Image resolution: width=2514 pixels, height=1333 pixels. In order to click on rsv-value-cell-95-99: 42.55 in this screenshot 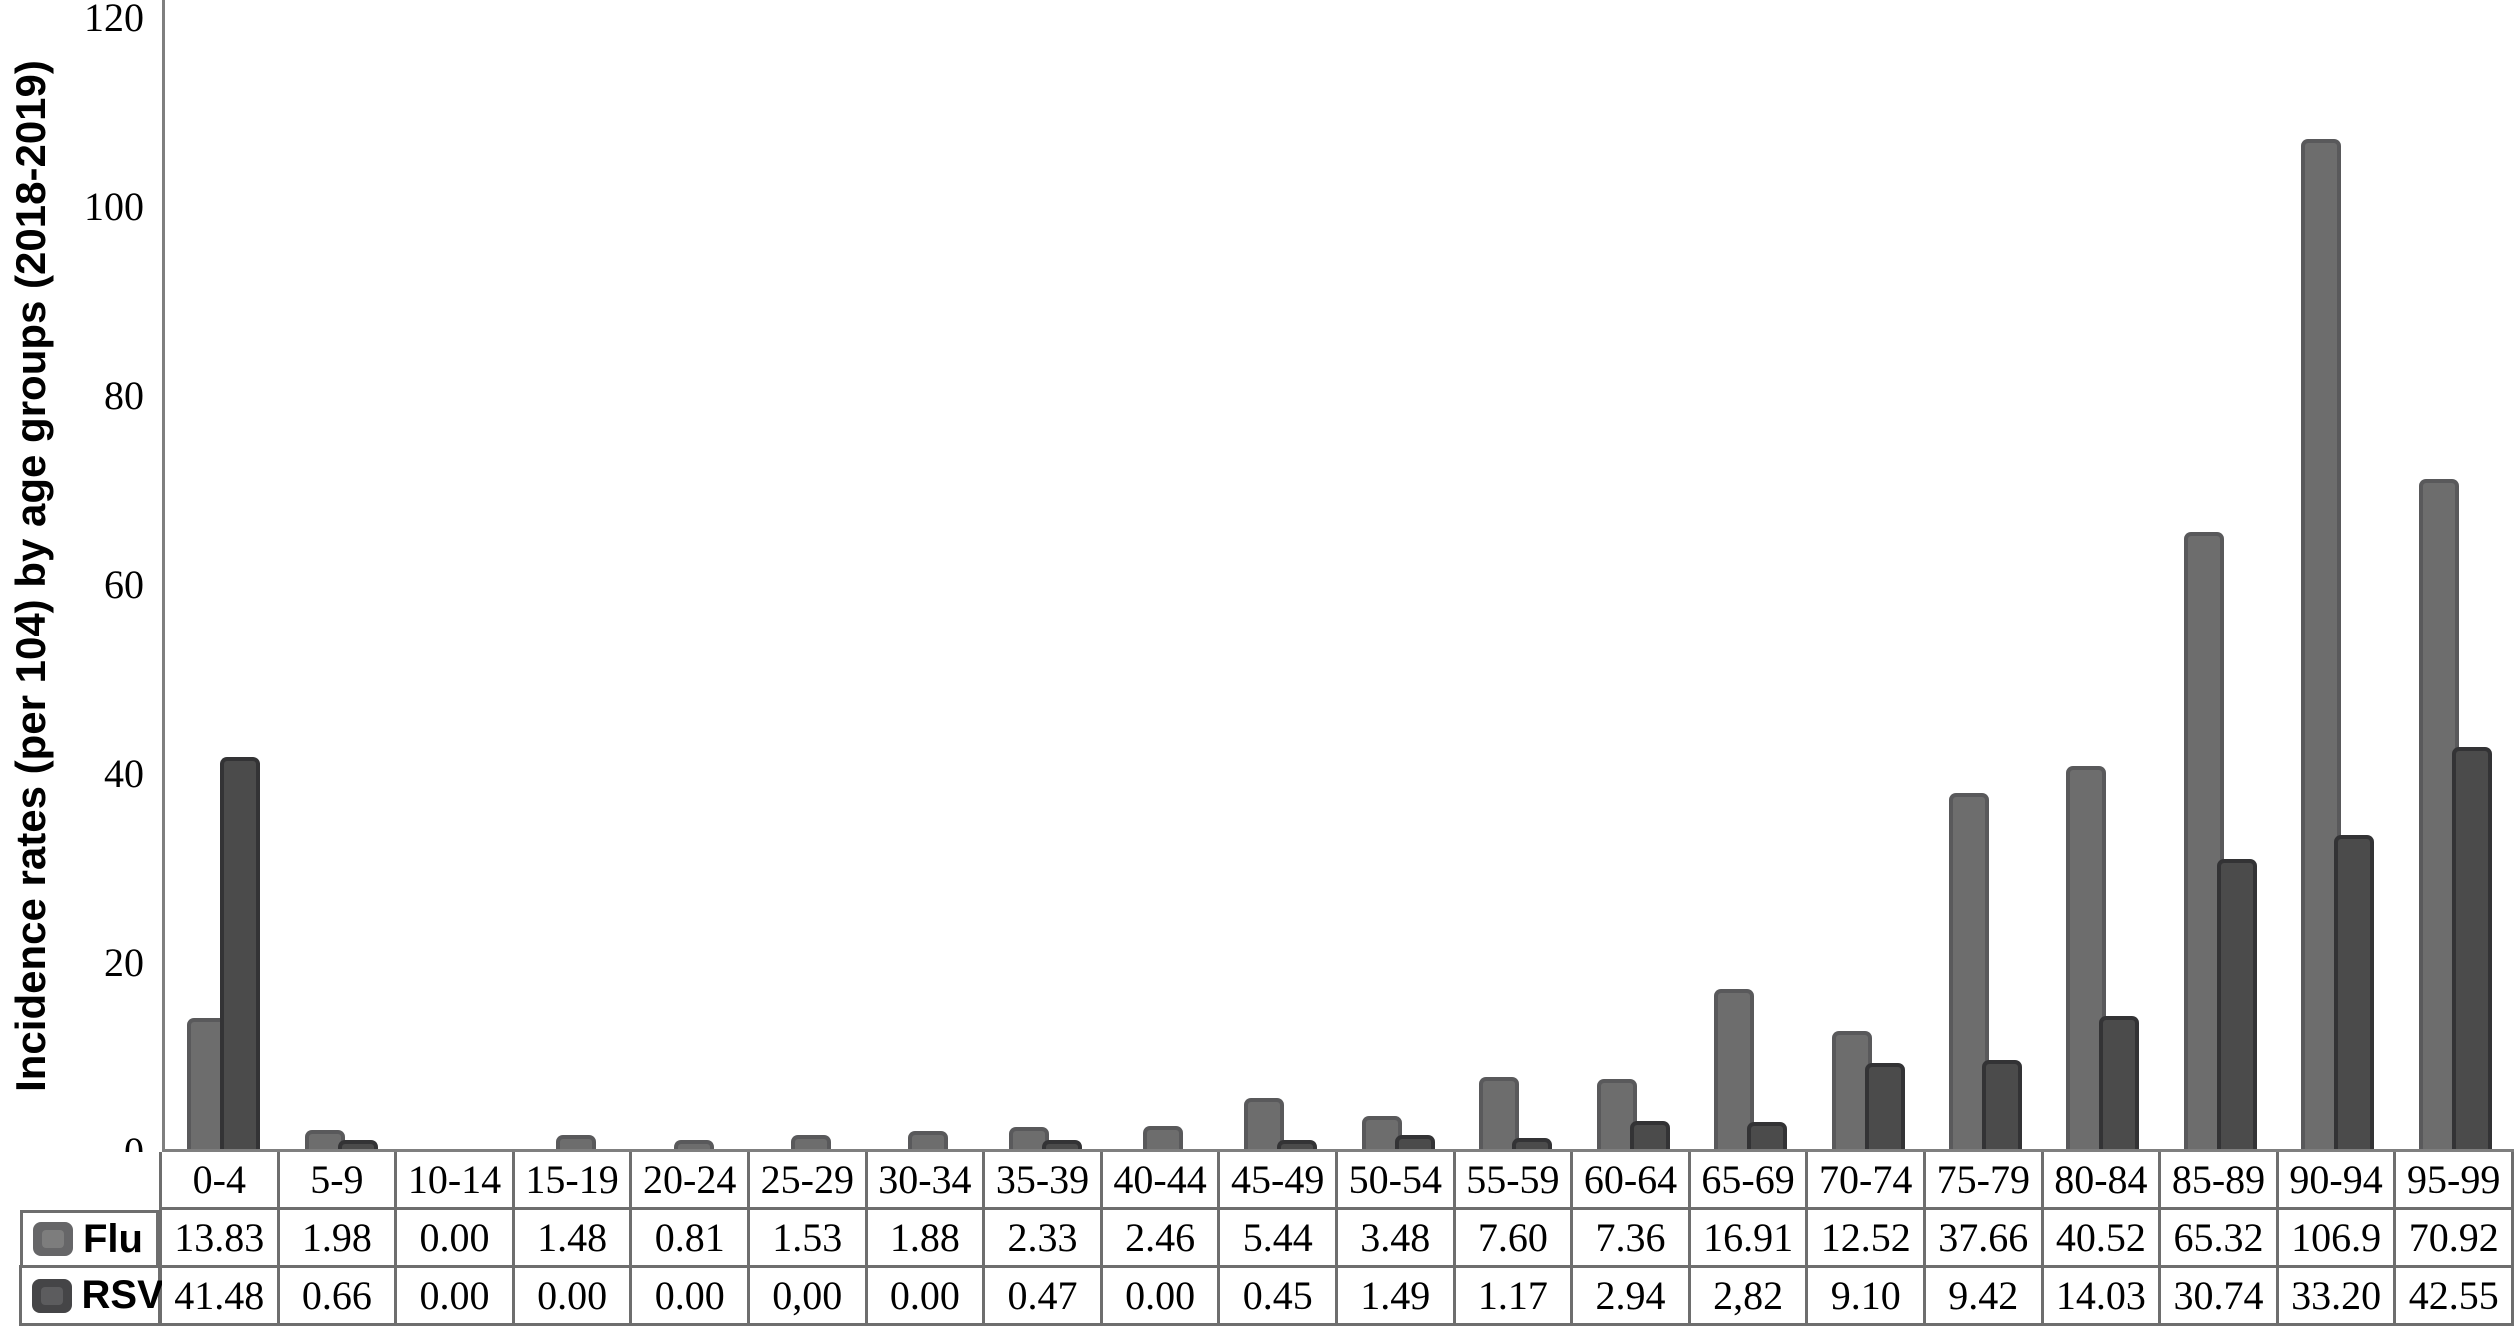, I will do `click(2455, 1297)`.